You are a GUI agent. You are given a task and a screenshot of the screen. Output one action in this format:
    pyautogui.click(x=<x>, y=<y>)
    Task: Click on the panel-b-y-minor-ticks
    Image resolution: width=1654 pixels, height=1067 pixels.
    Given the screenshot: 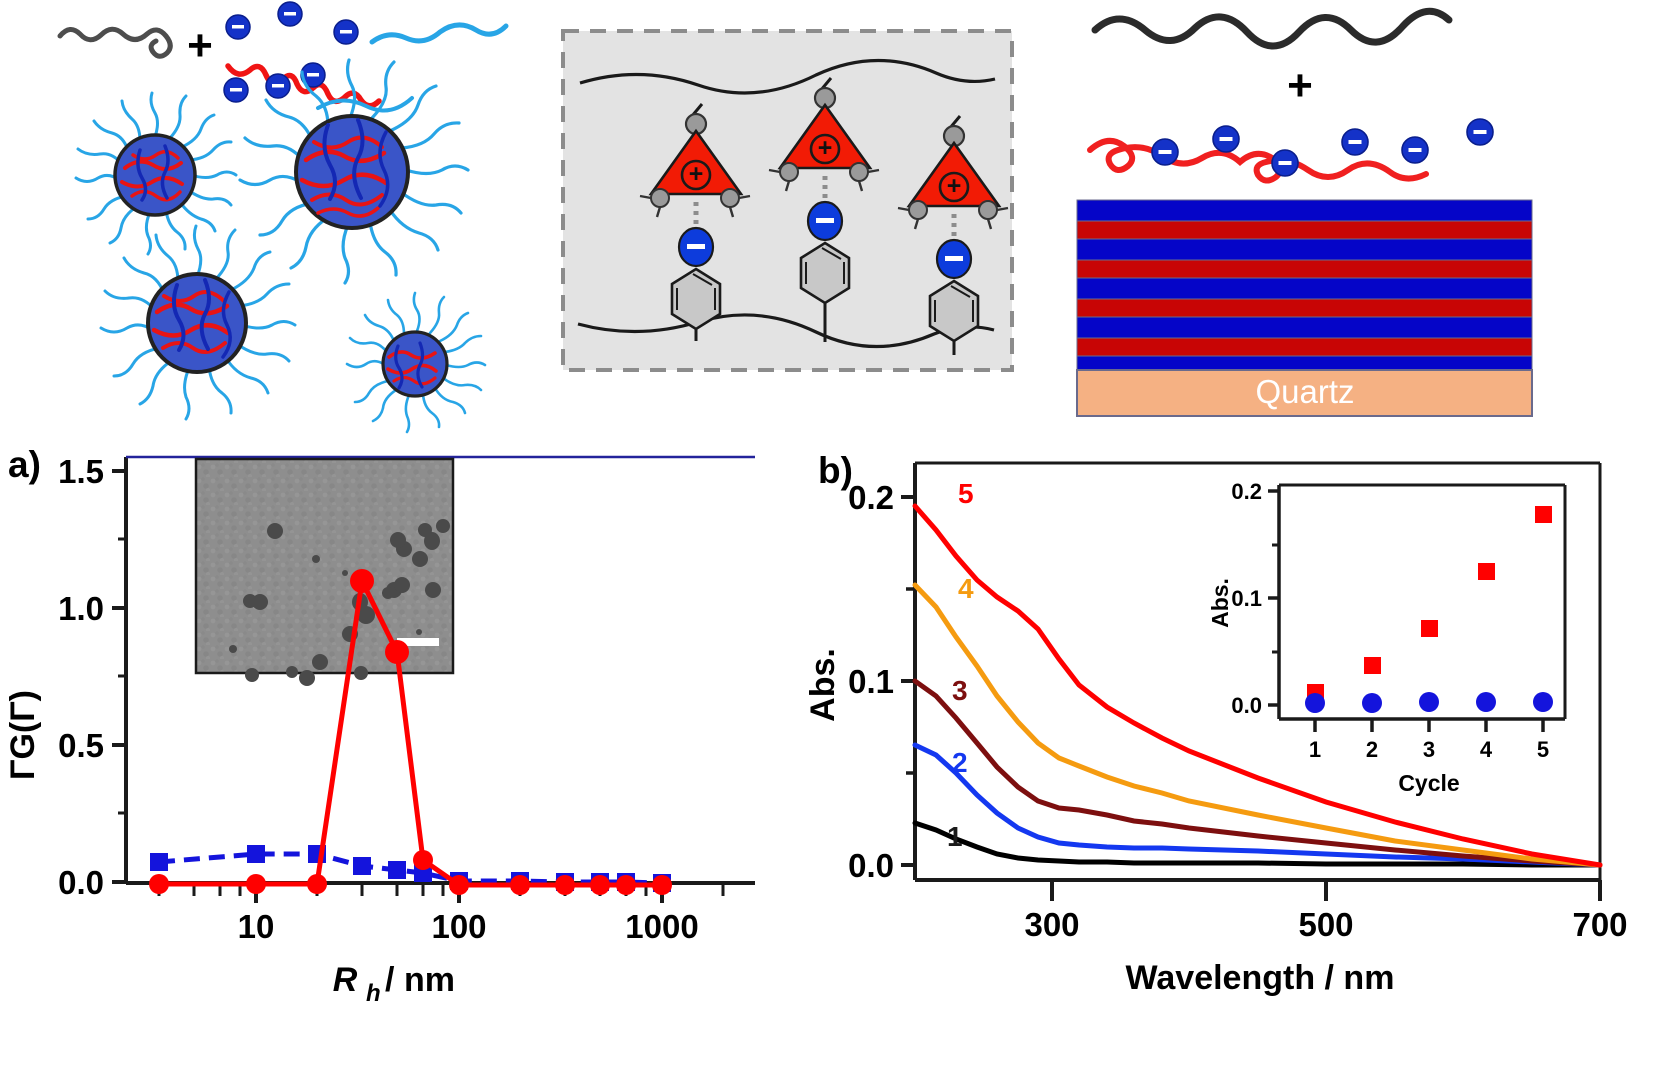 What is the action you would take?
    pyautogui.click(x=910, y=681)
    